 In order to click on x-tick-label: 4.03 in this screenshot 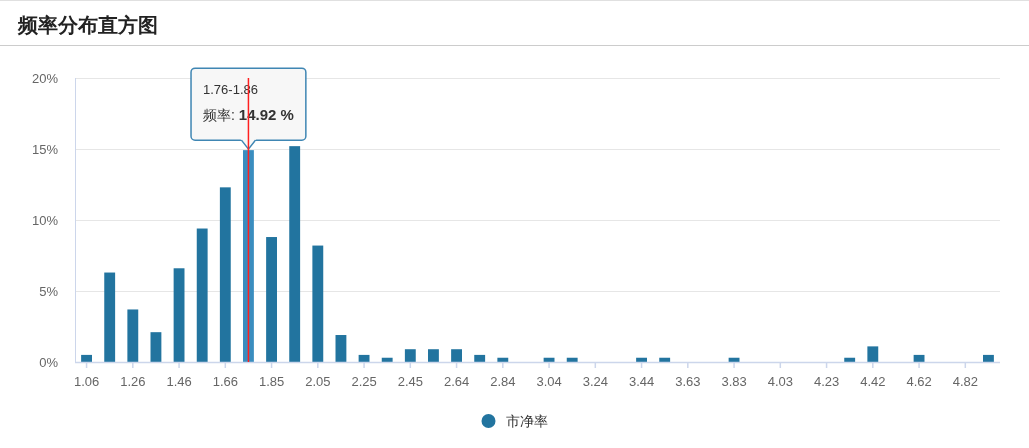, I will do `click(780, 381)`.